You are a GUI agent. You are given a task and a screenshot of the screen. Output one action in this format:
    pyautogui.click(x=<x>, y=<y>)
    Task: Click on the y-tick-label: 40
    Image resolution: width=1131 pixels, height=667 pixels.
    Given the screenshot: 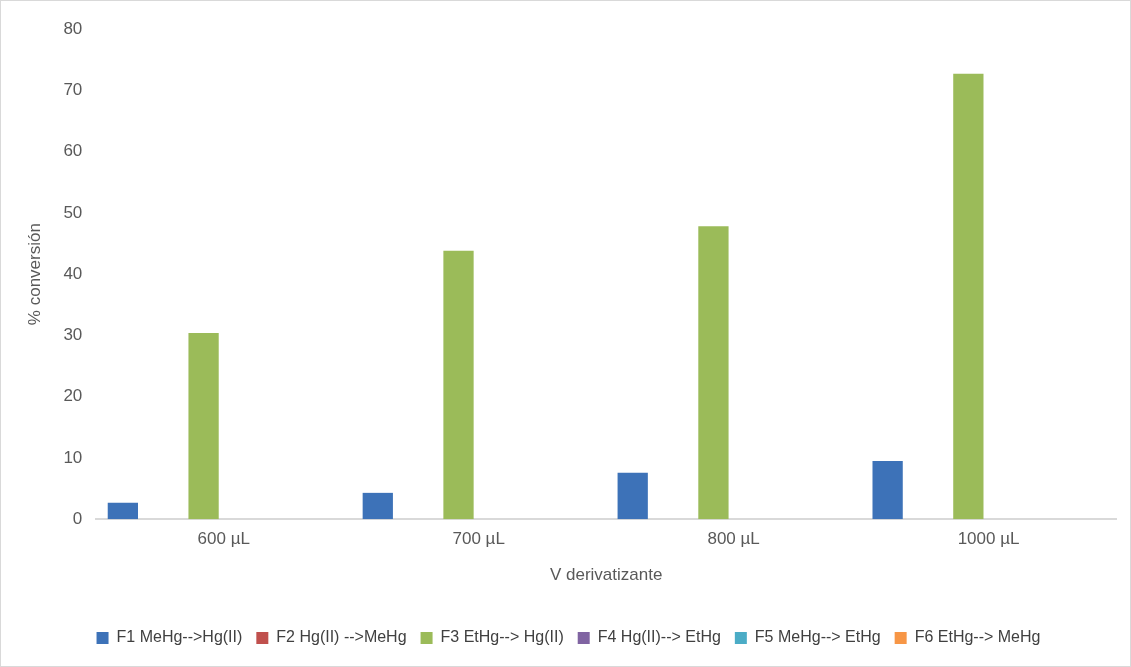 What is the action you would take?
    pyautogui.click(x=73, y=273)
    